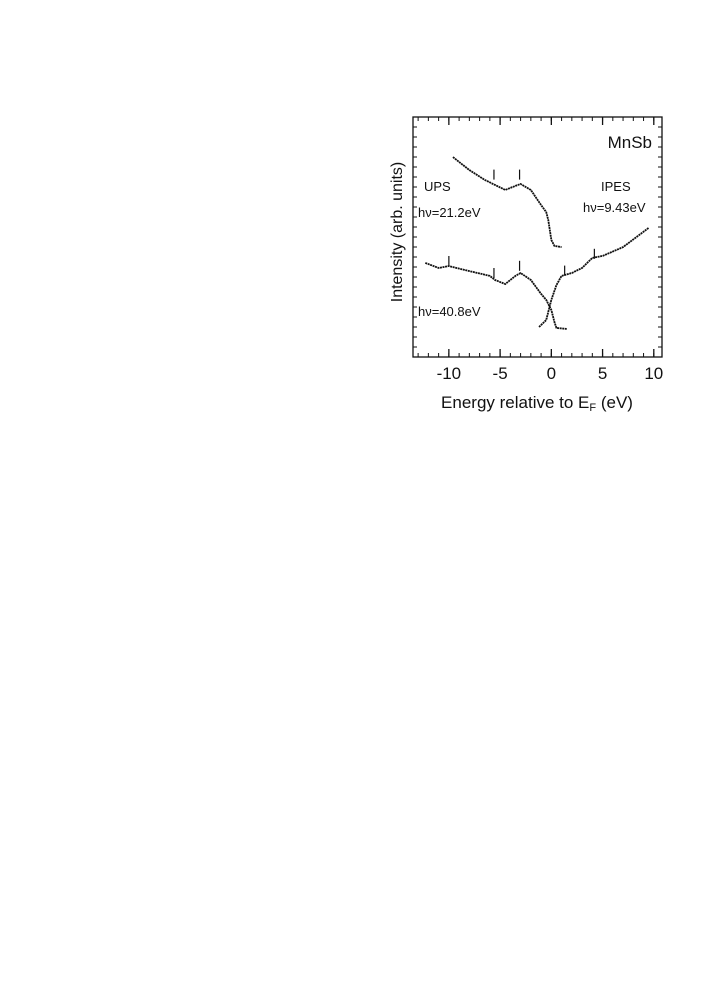  Describe the element at coordinates (449, 373) in the screenshot. I see `x-tick-label: -10` at that location.